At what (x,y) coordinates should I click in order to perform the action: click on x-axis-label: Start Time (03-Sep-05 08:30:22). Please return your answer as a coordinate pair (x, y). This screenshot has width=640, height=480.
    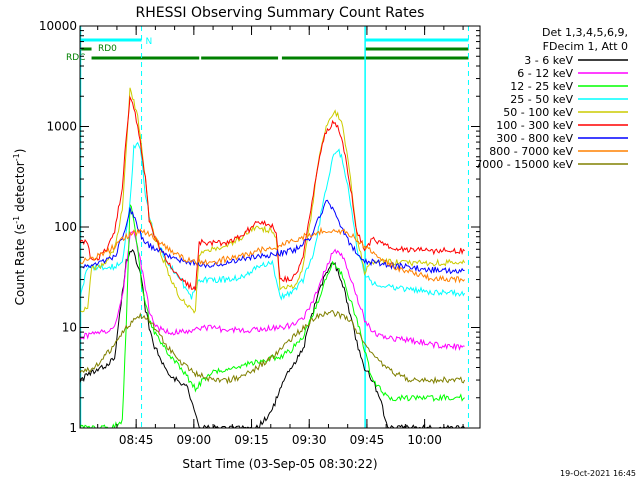
    Looking at the image, I should click on (279, 464).